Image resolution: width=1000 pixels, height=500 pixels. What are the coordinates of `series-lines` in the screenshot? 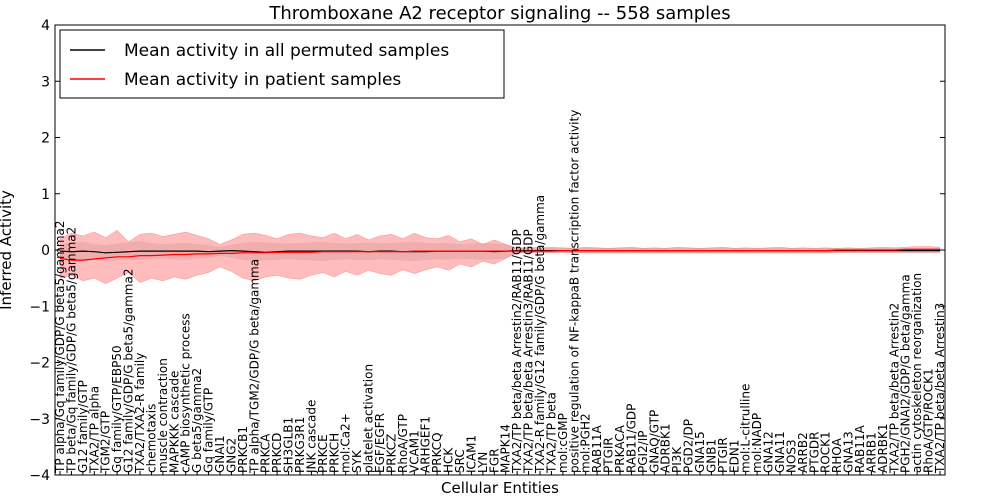 It's located at (499, 254).